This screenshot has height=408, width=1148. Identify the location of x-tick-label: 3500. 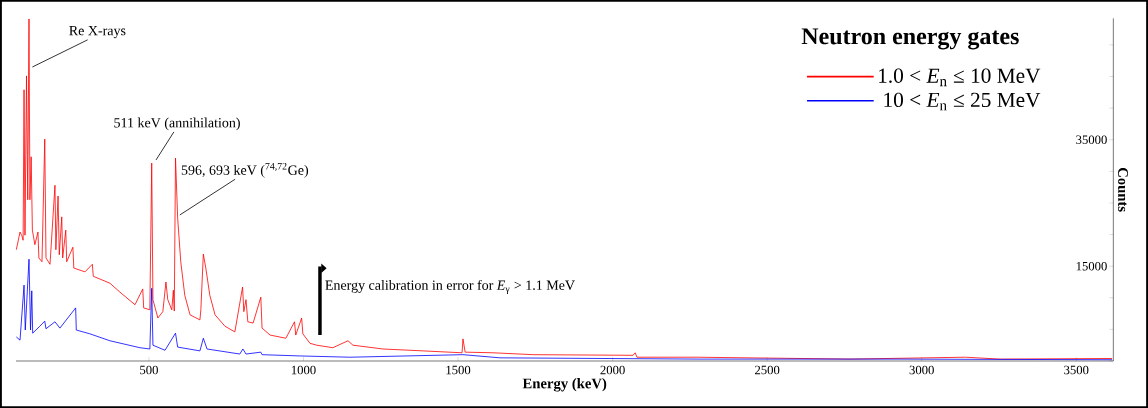
(1076, 370).